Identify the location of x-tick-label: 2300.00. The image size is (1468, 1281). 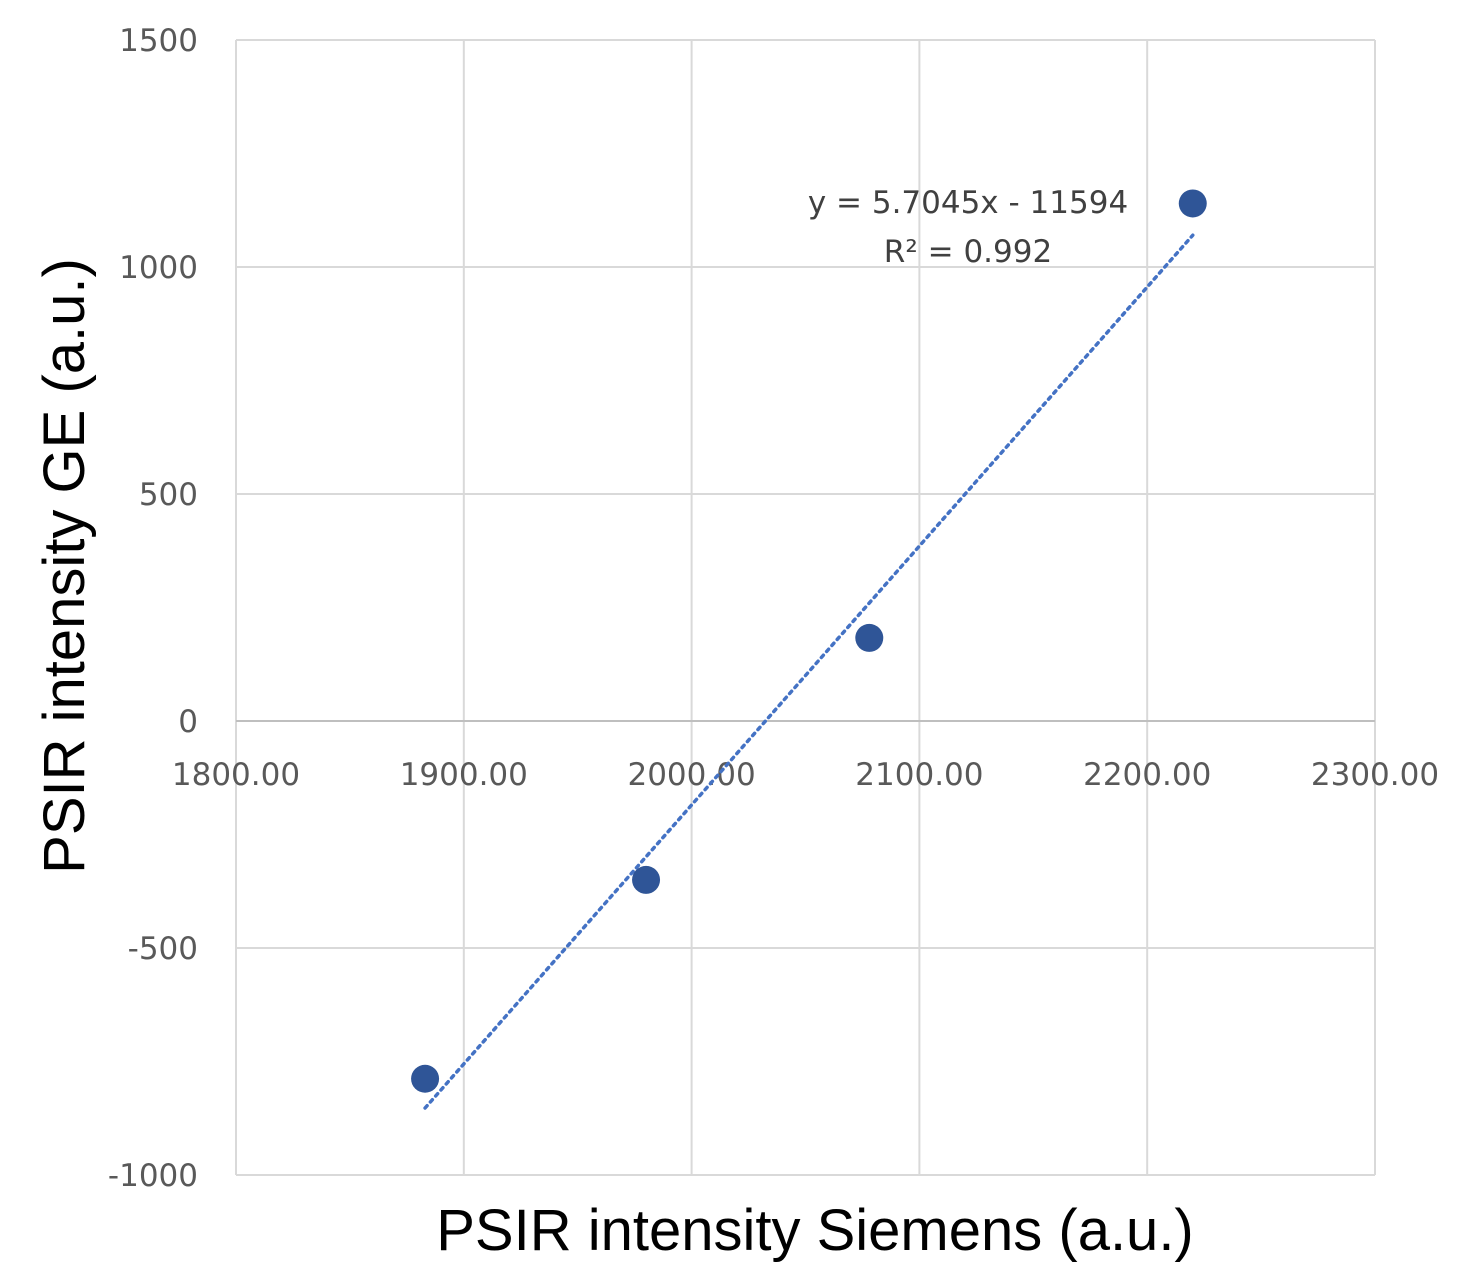
(1375, 775).